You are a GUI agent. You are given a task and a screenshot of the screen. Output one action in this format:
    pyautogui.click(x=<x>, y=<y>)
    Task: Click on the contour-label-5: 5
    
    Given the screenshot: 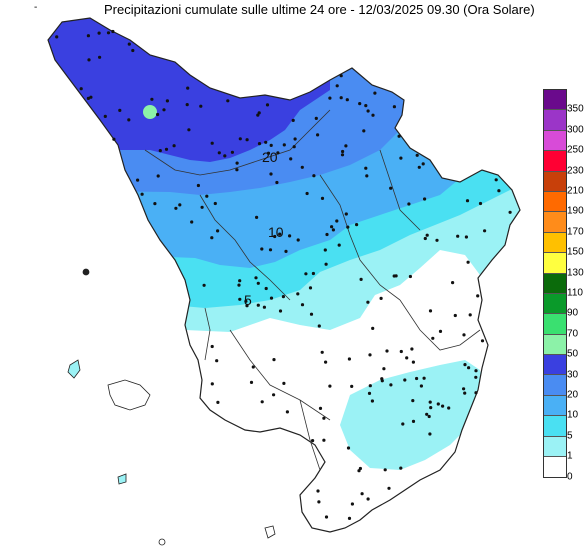 What is the action you would take?
    pyautogui.click(x=248, y=300)
    